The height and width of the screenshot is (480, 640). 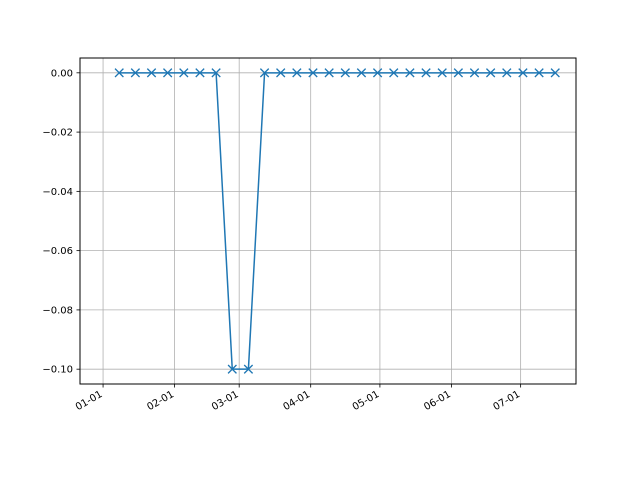 I want to click on x-tick-label: 01-01, so click(x=89, y=401).